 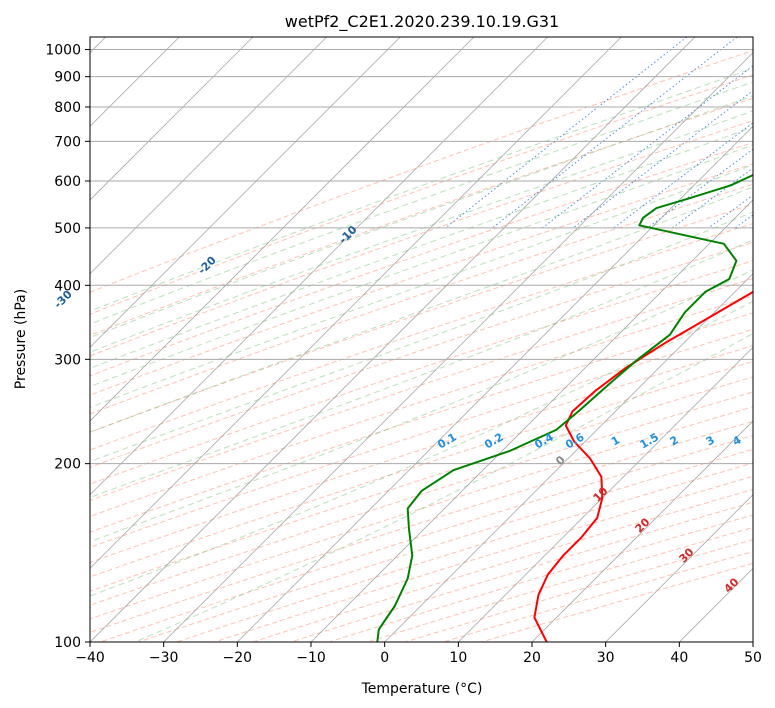 I want to click on y-tick-label: 800, so click(x=67, y=108).